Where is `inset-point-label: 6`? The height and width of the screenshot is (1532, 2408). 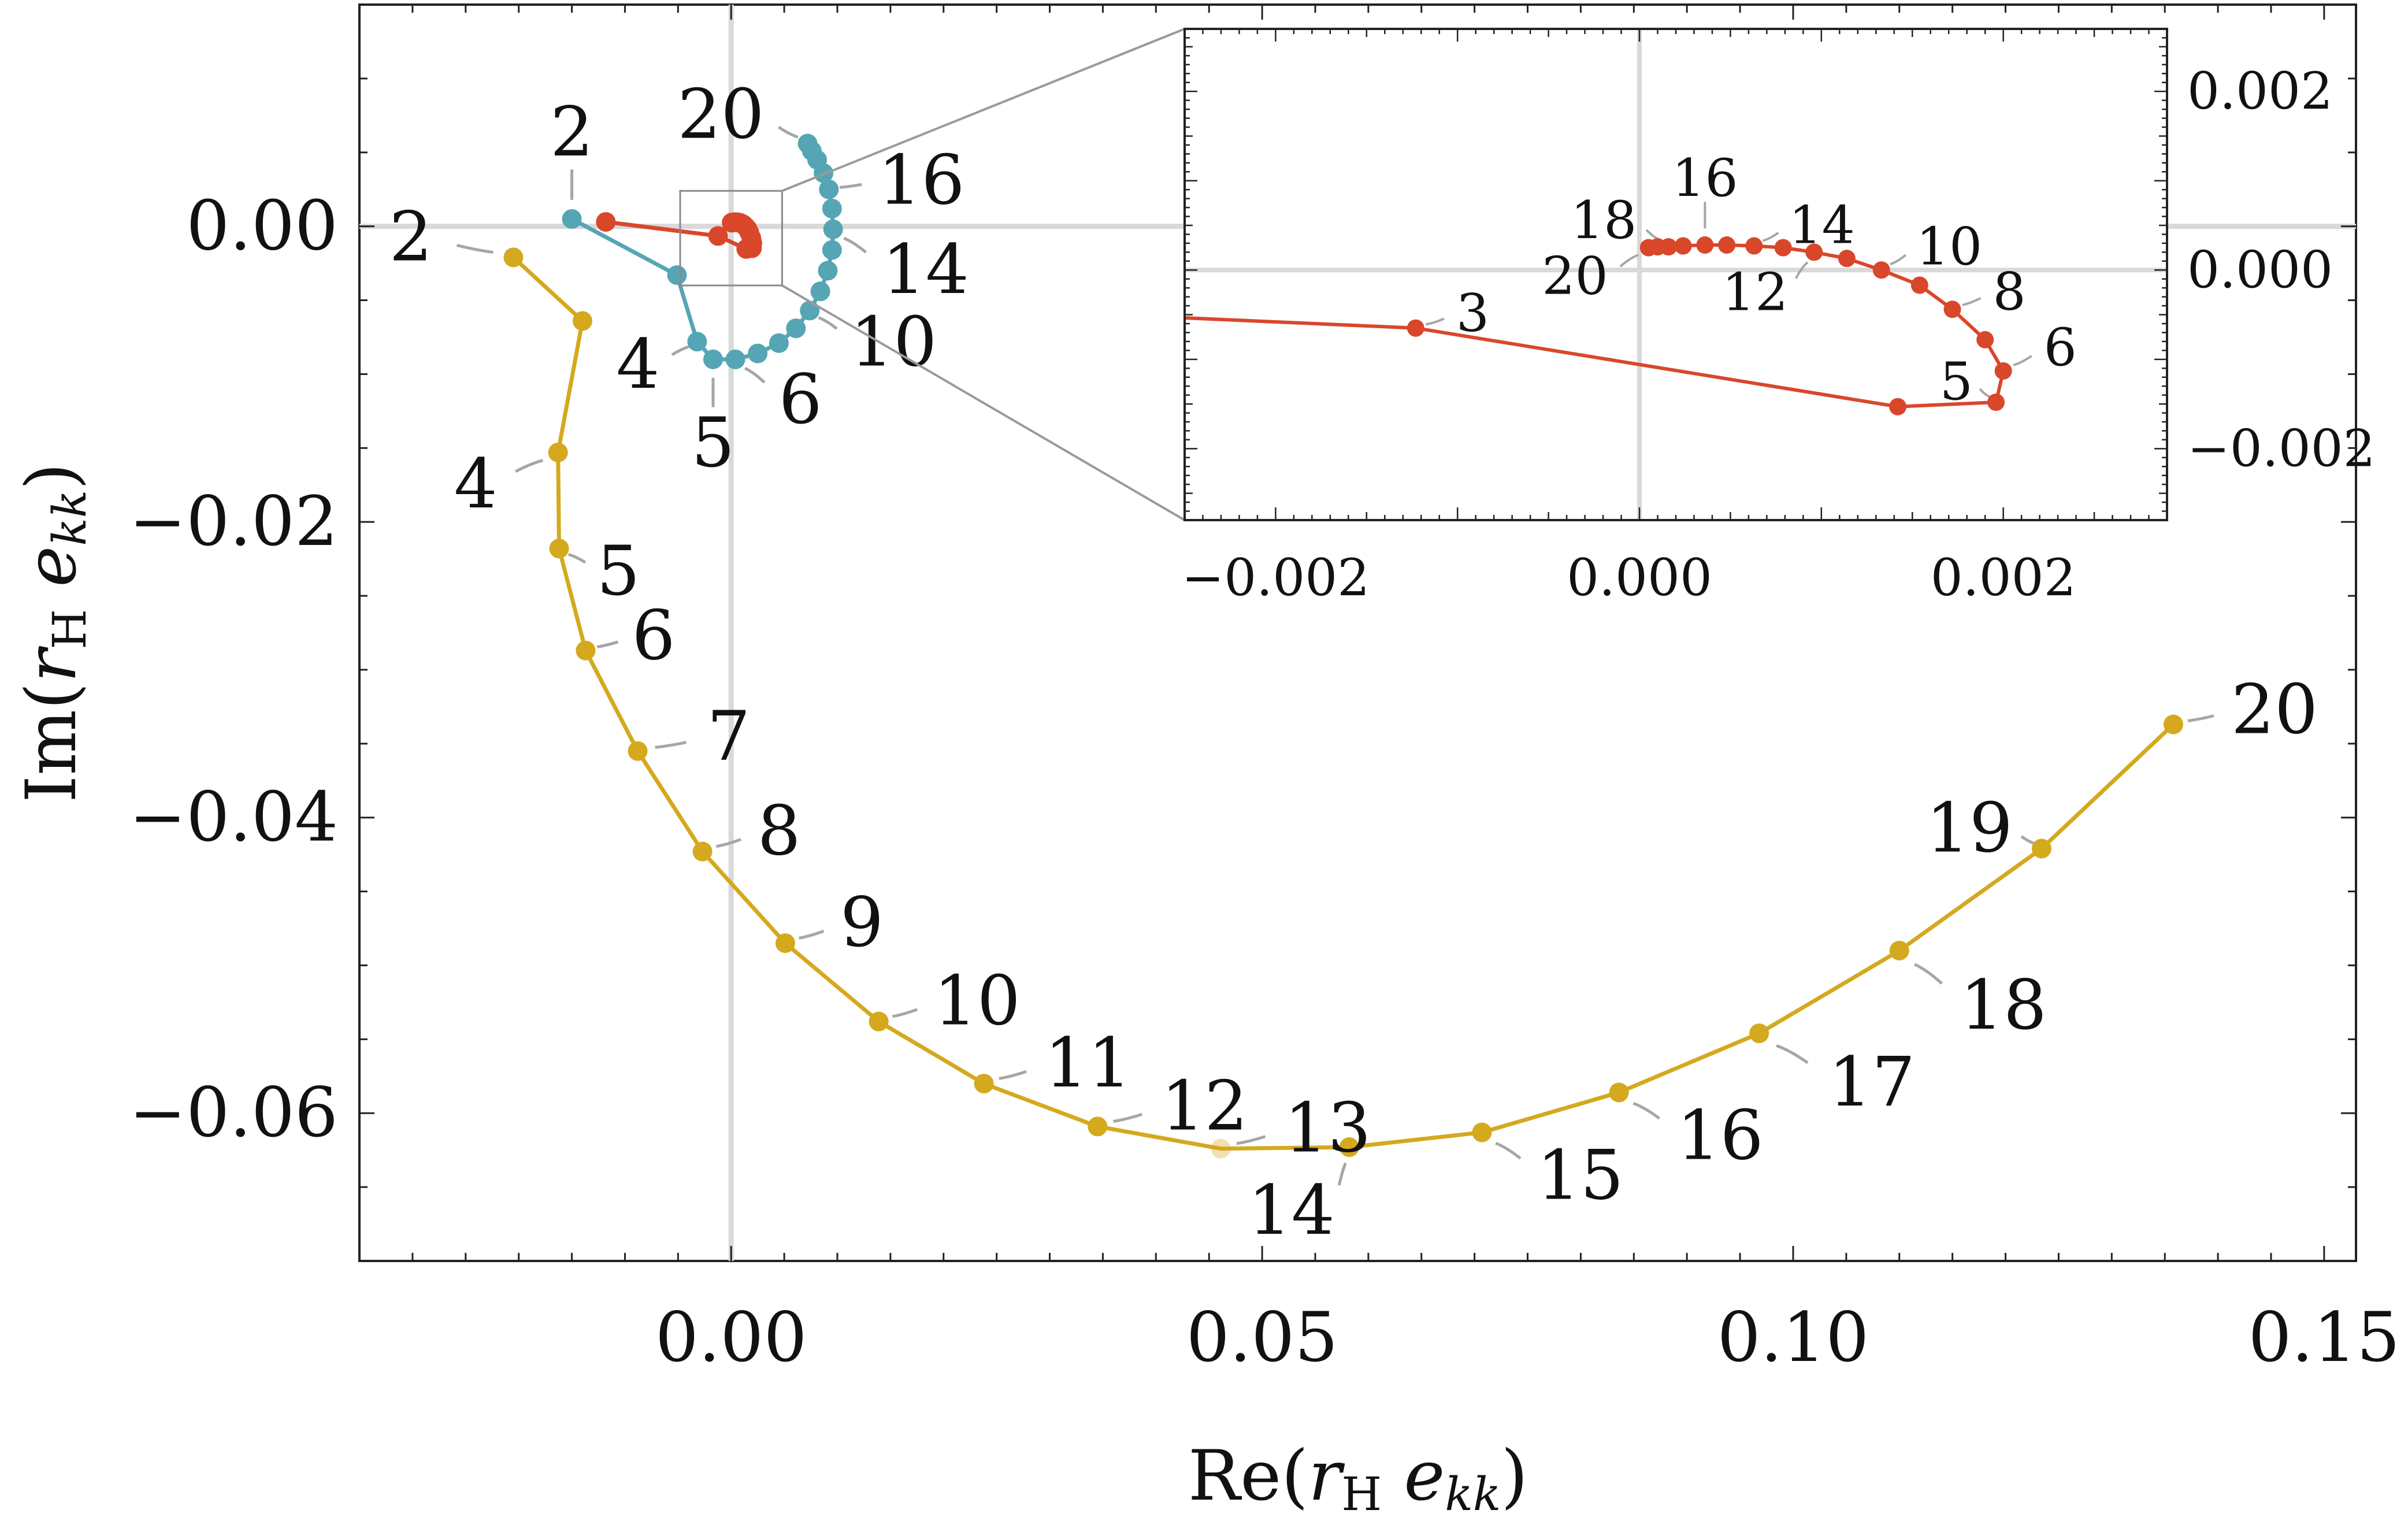 inset-point-label: 6 is located at coordinates (2060, 347).